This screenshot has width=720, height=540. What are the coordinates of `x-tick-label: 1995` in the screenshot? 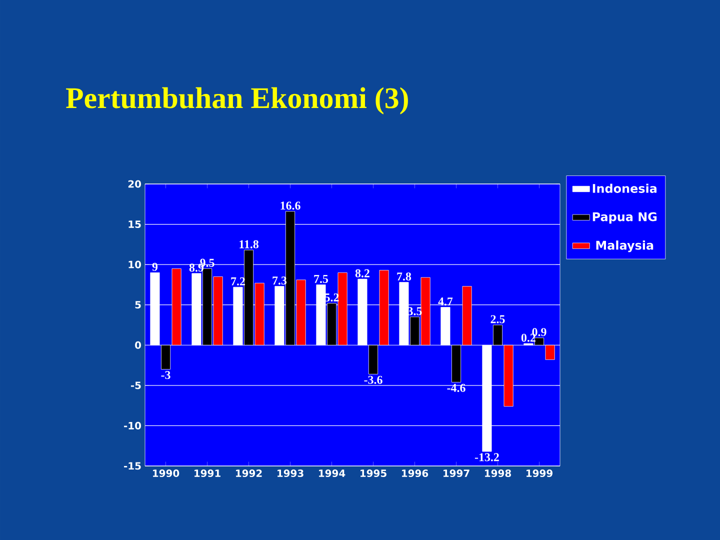 It's located at (373, 473).